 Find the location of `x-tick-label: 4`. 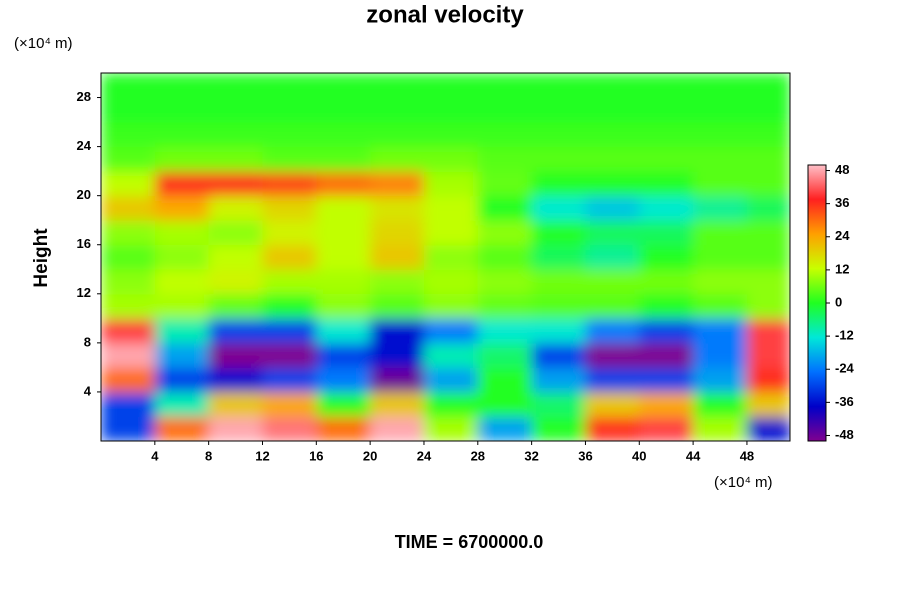

x-tick-label: 4 is located at coordinates (155, 455).